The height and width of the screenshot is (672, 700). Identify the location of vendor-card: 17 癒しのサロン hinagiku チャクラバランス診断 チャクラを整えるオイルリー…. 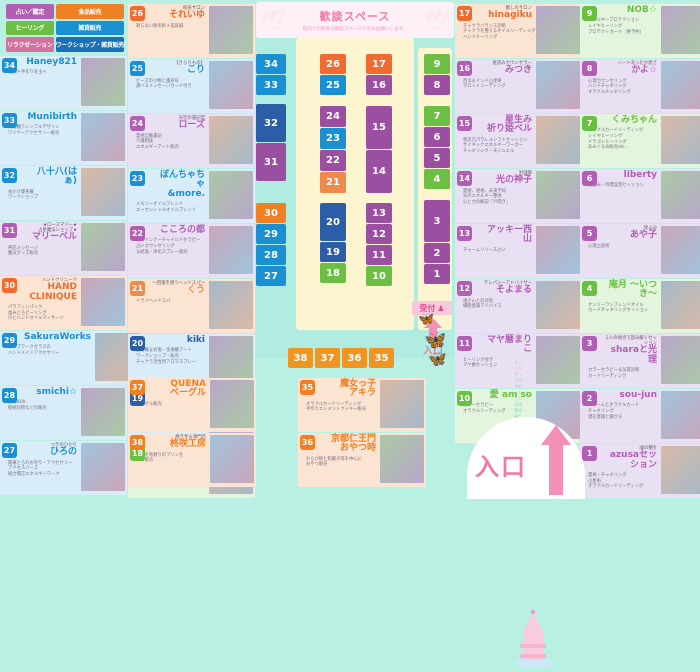
(518, 31).